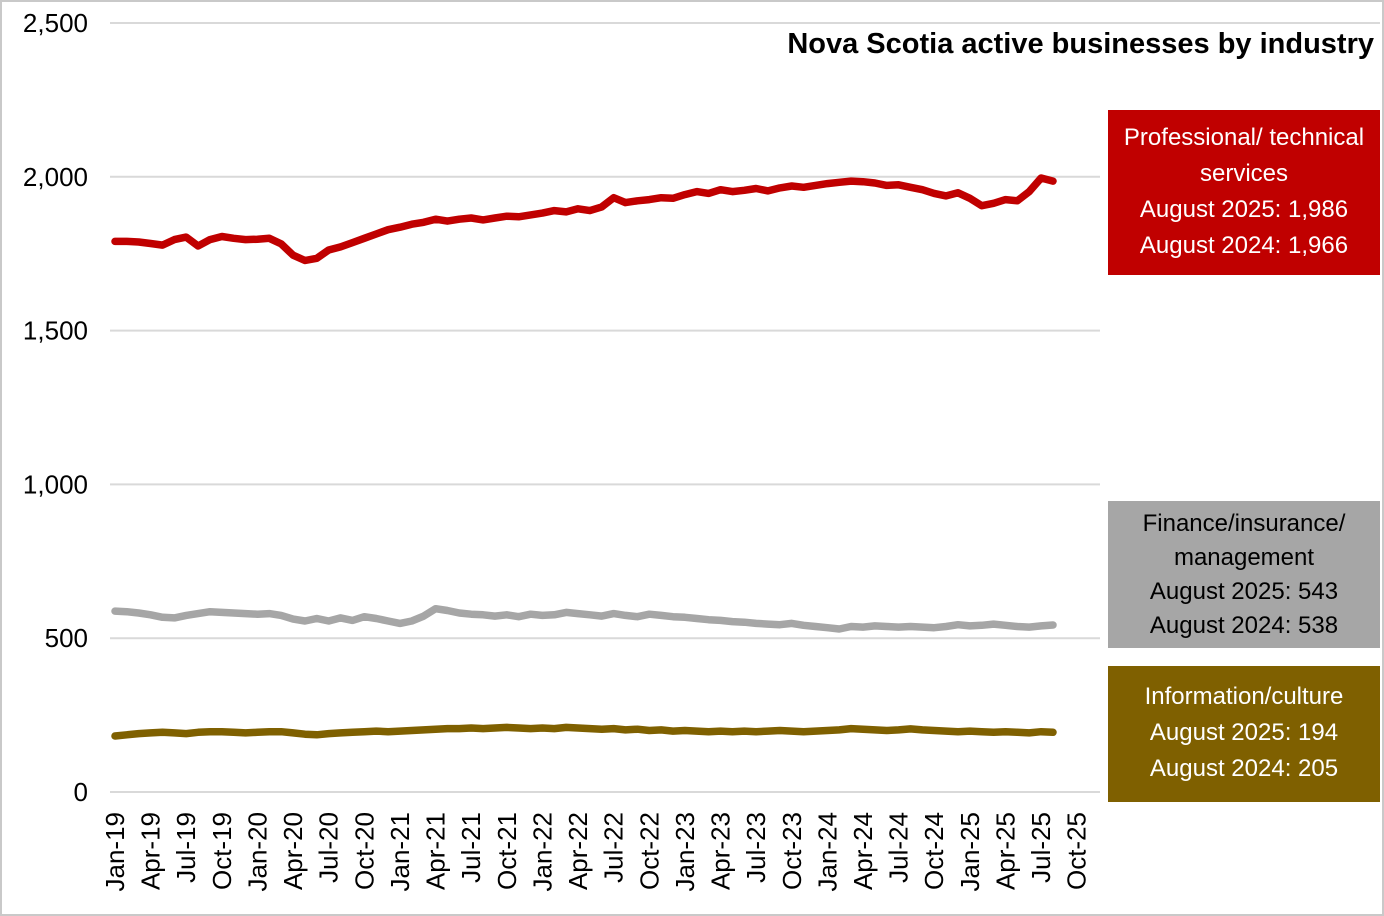  Describe the element at coordinates (364, 851) in the screenshot. I see `x-axis-tick-label: Oct-20` at that location.